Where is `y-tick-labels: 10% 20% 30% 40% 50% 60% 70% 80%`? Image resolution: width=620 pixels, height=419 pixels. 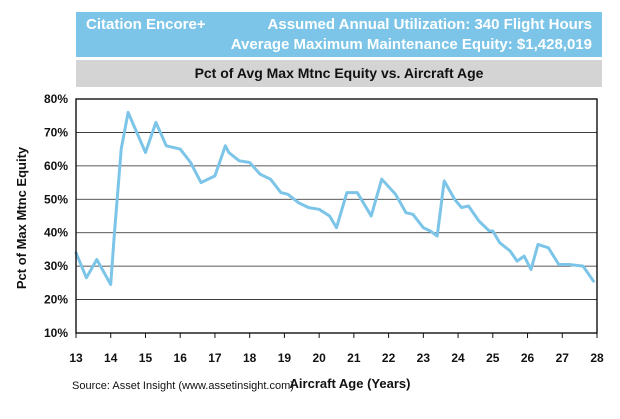 y-tick-labels: 10% 20% 30% 40% 50% 60% 70% 80% is located at coordinates (56, 216).